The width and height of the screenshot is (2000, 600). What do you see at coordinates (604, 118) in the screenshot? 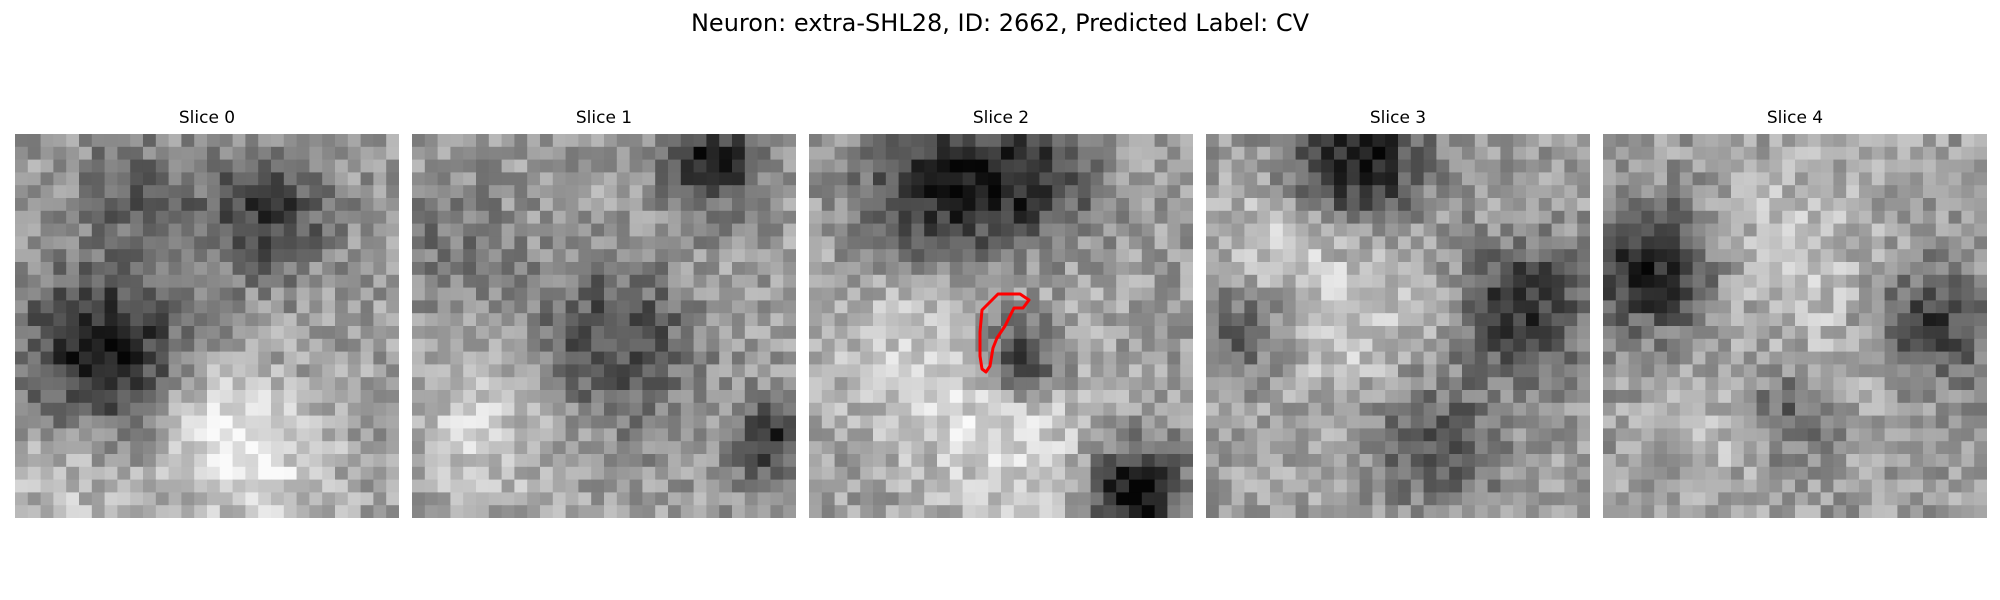
I see `slice-title-1: Slice 1` at bounding box center [604, 118].